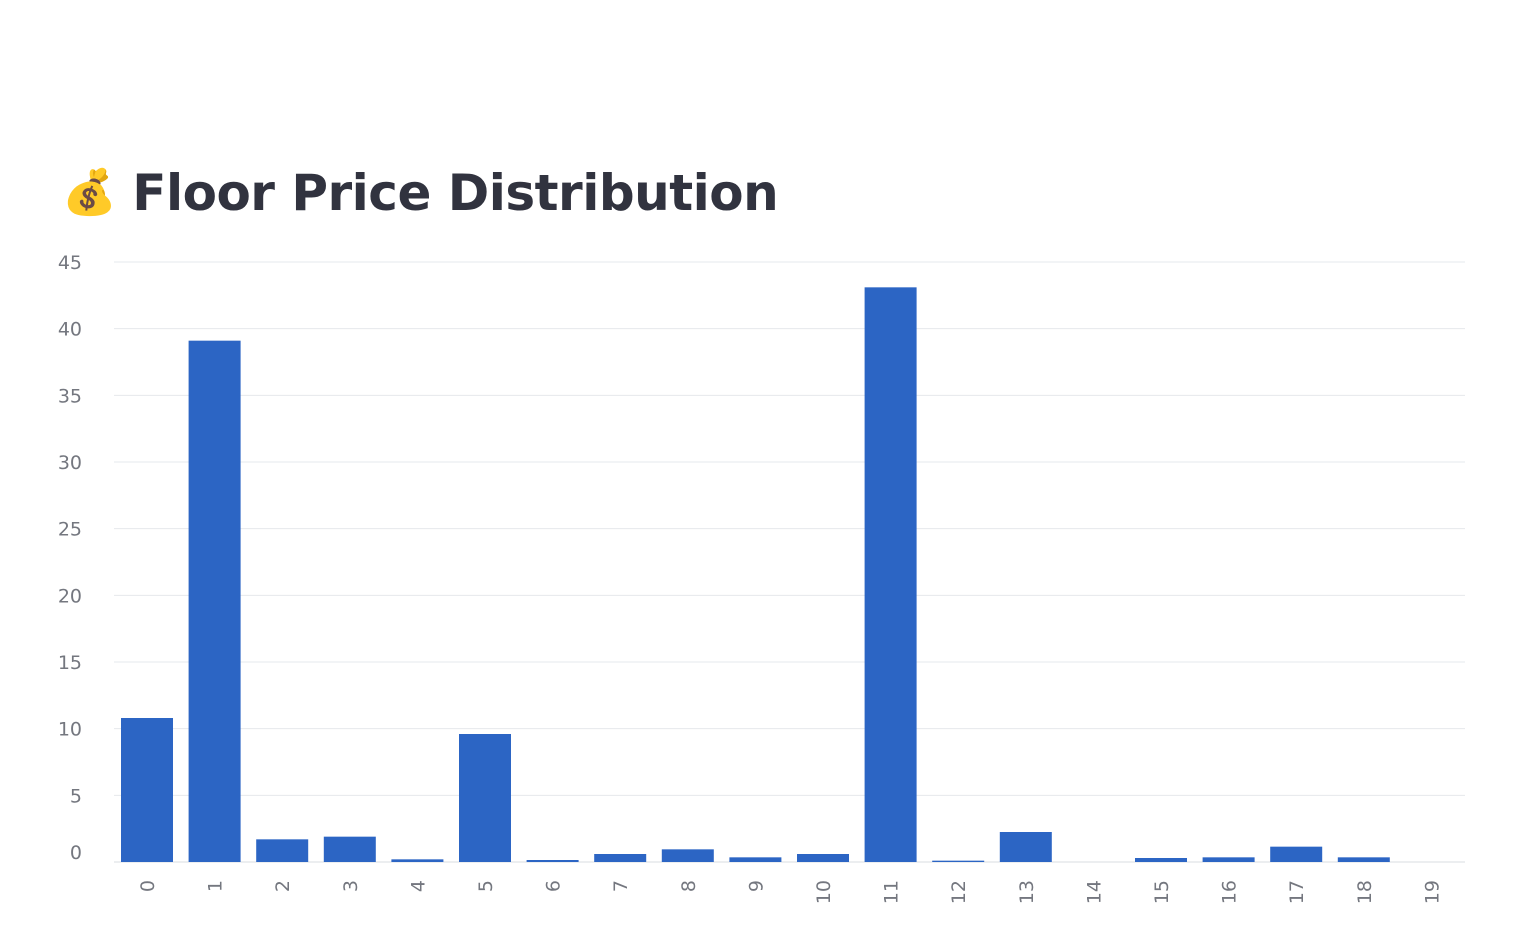  What do you see at coordinates (756, 886) in the screenshot?
I see `x-tick-label: 9` at bounding box center [756, 886].